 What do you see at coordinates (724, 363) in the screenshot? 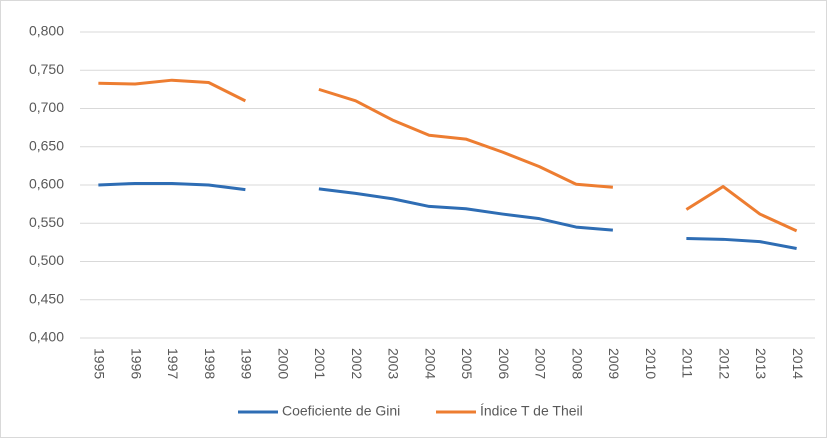
I see `x-tick-label: 2012` at bounding box center [724, 363].